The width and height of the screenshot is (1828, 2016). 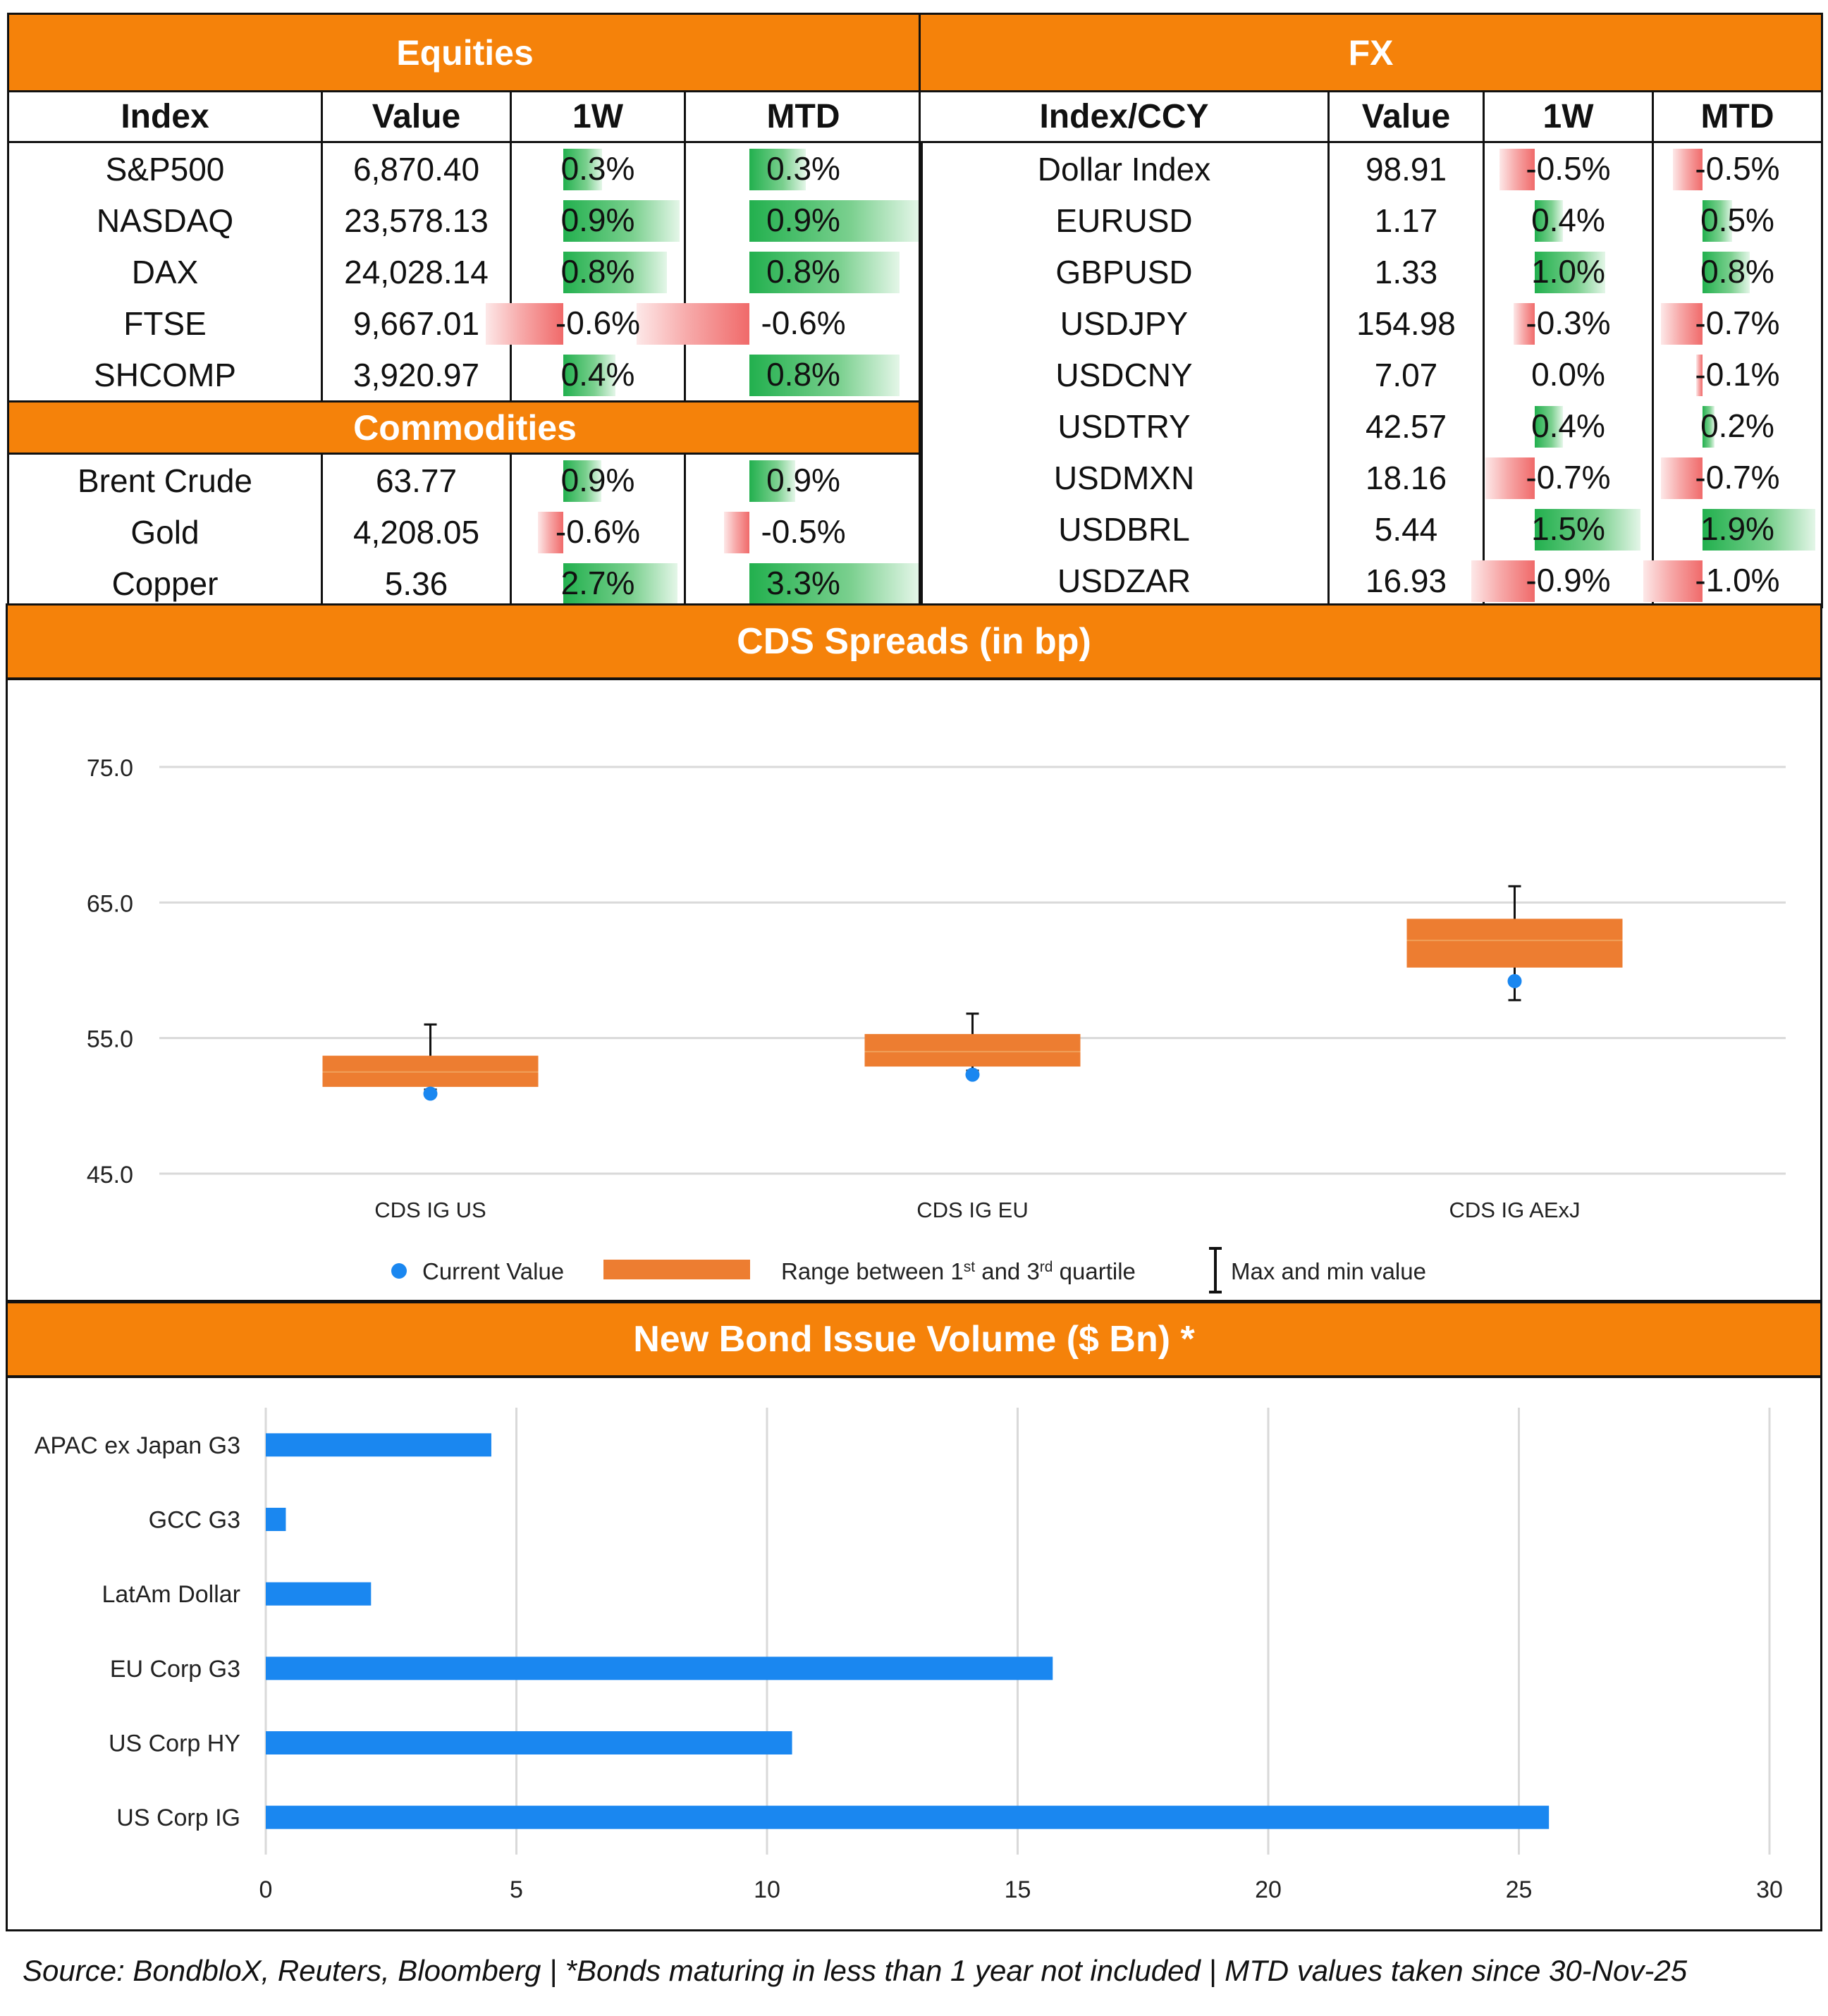 I want to click on row-1w: 2.7%, so click(x=598, y=584).